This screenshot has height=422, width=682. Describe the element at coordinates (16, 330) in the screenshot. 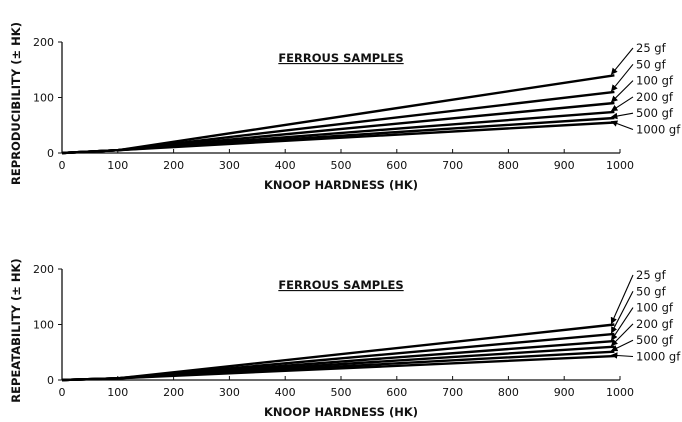

I see `y-axis-title: REPEATABILITY (± HK)` at that location.